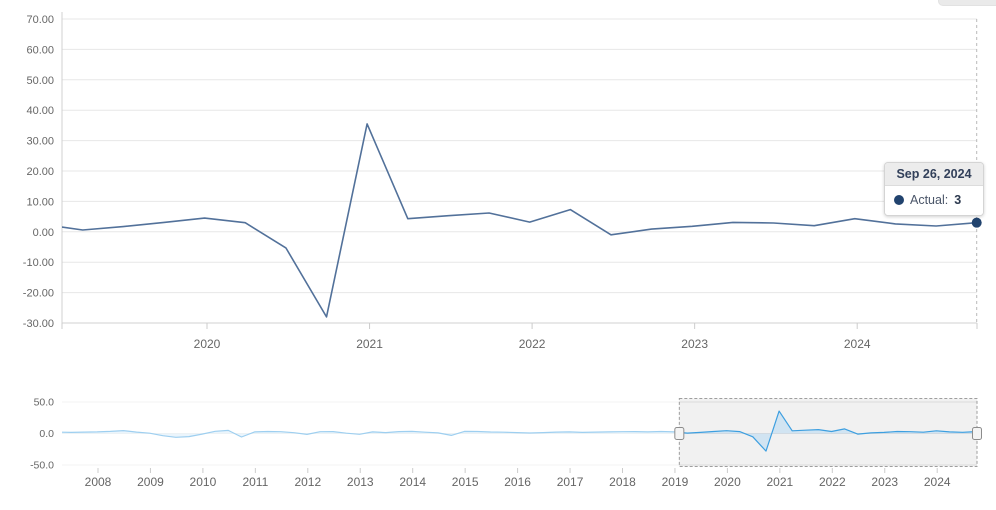  I want to click on cropped-toolbar-button, so click(967, 3).